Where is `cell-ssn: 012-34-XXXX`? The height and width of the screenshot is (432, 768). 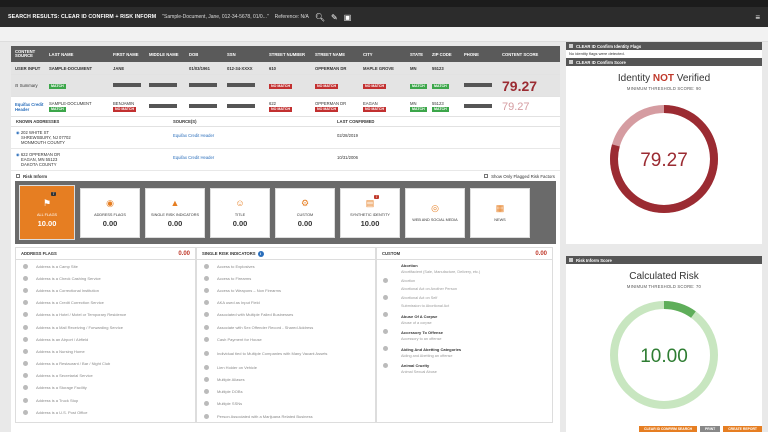
cell-ssn: 012-34-XXXX is located at coordinates (240, 68).